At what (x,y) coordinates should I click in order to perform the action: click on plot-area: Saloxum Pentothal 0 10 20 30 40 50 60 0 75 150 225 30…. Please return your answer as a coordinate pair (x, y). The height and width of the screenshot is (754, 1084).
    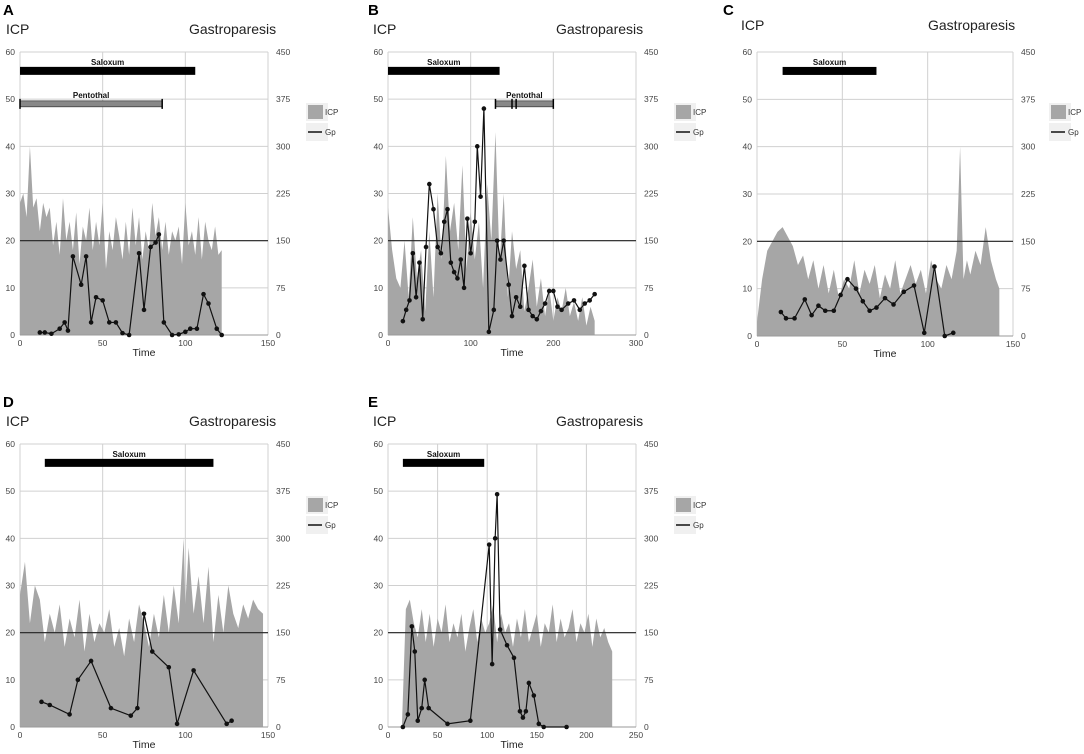
    Looking at the image, I should click on (148, 197).